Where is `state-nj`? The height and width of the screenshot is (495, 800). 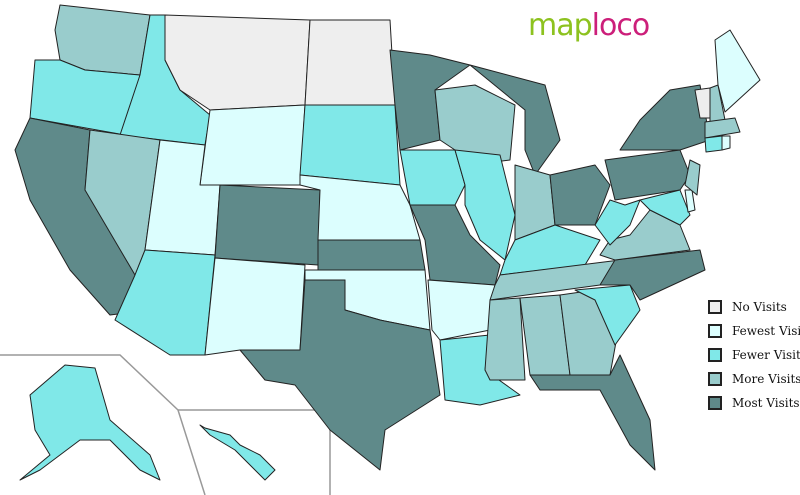 state-nj is located at coordinates (692, 177).